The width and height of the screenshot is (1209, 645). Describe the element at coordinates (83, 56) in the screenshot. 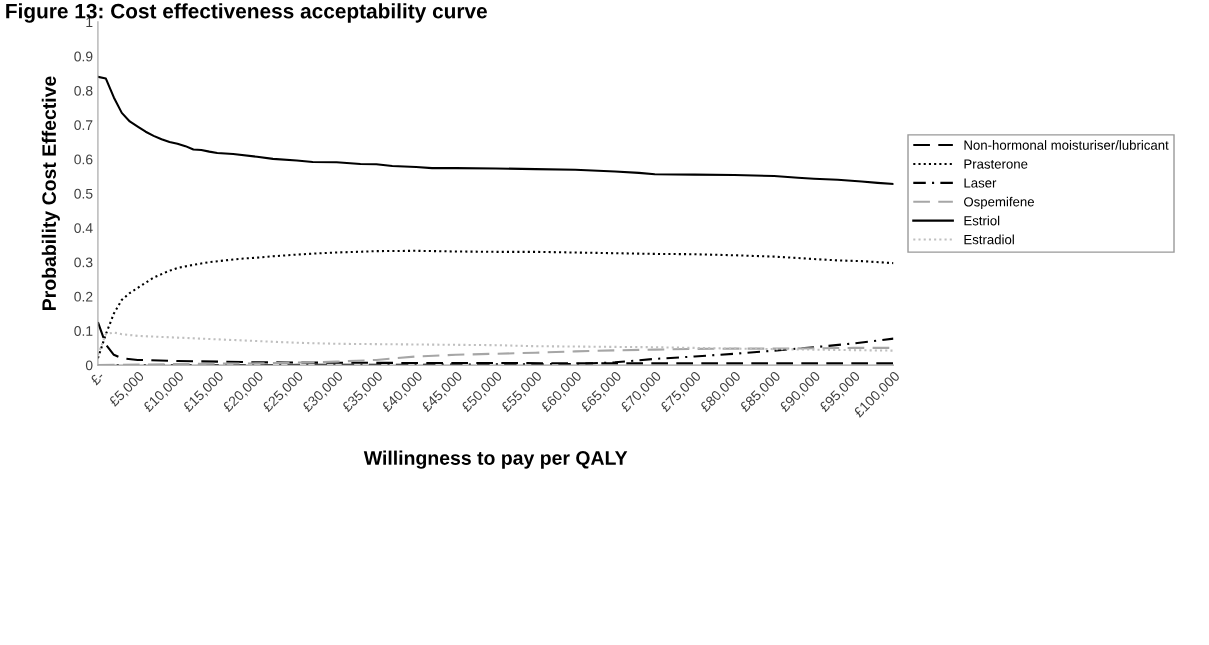

I see `y-tick-label: 0.9` at that location.